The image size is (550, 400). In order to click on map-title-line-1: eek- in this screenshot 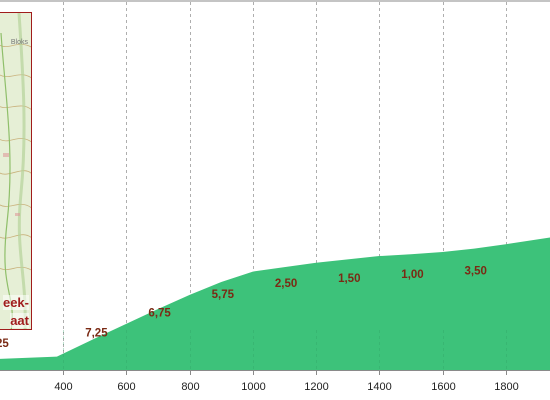, I will do `click(15, 302)`.